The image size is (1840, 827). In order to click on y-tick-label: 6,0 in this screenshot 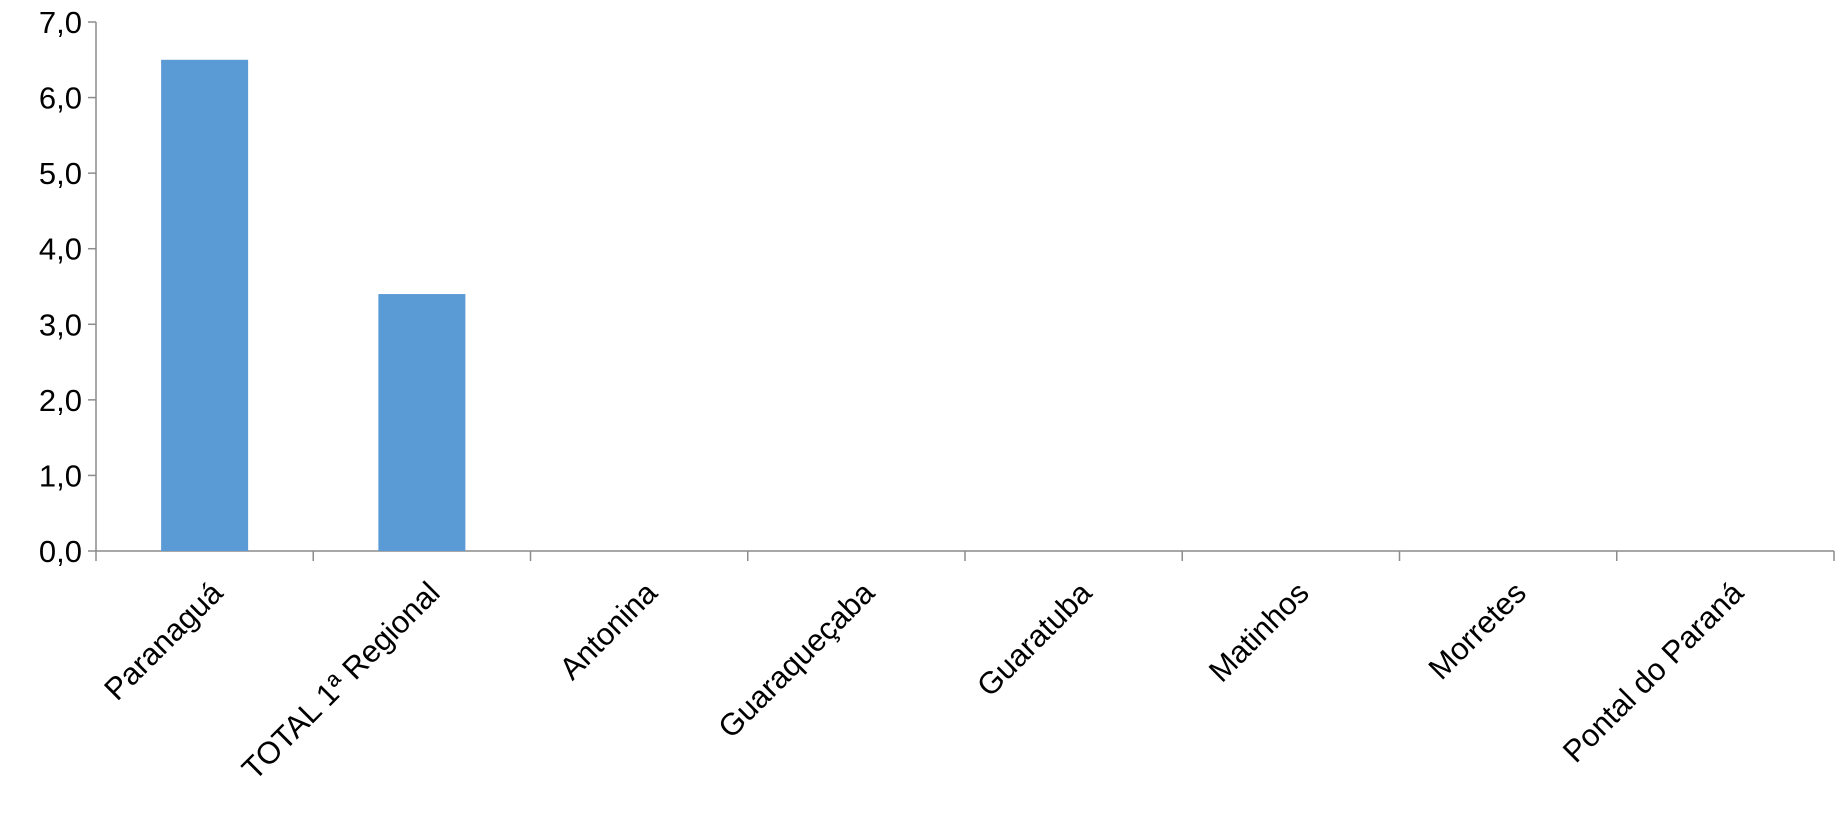, I will do `click(60, 98)`.